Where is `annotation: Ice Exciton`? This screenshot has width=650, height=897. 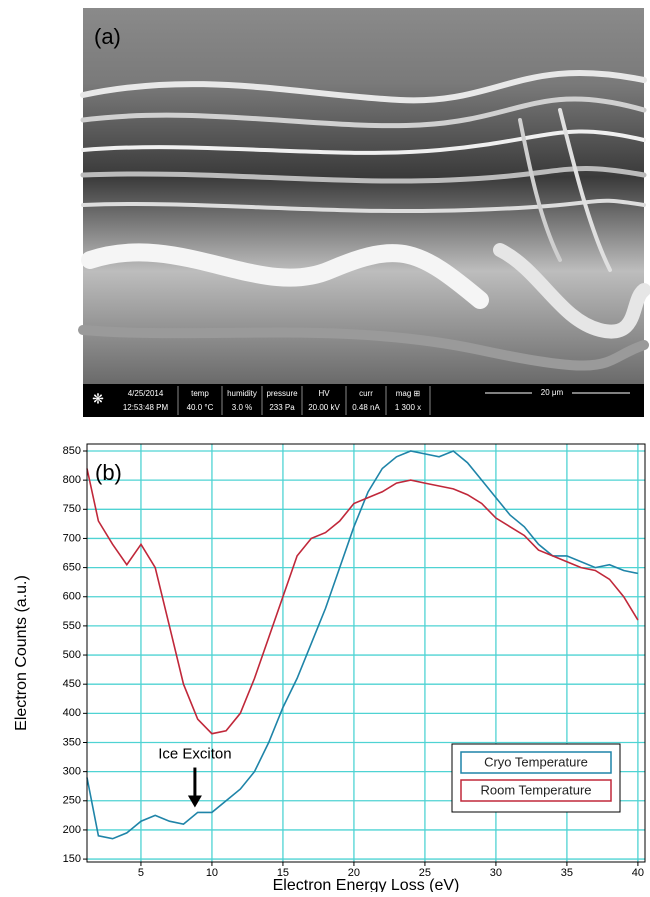
annotation: Ice Exciton is located at coordinates (194, 754).